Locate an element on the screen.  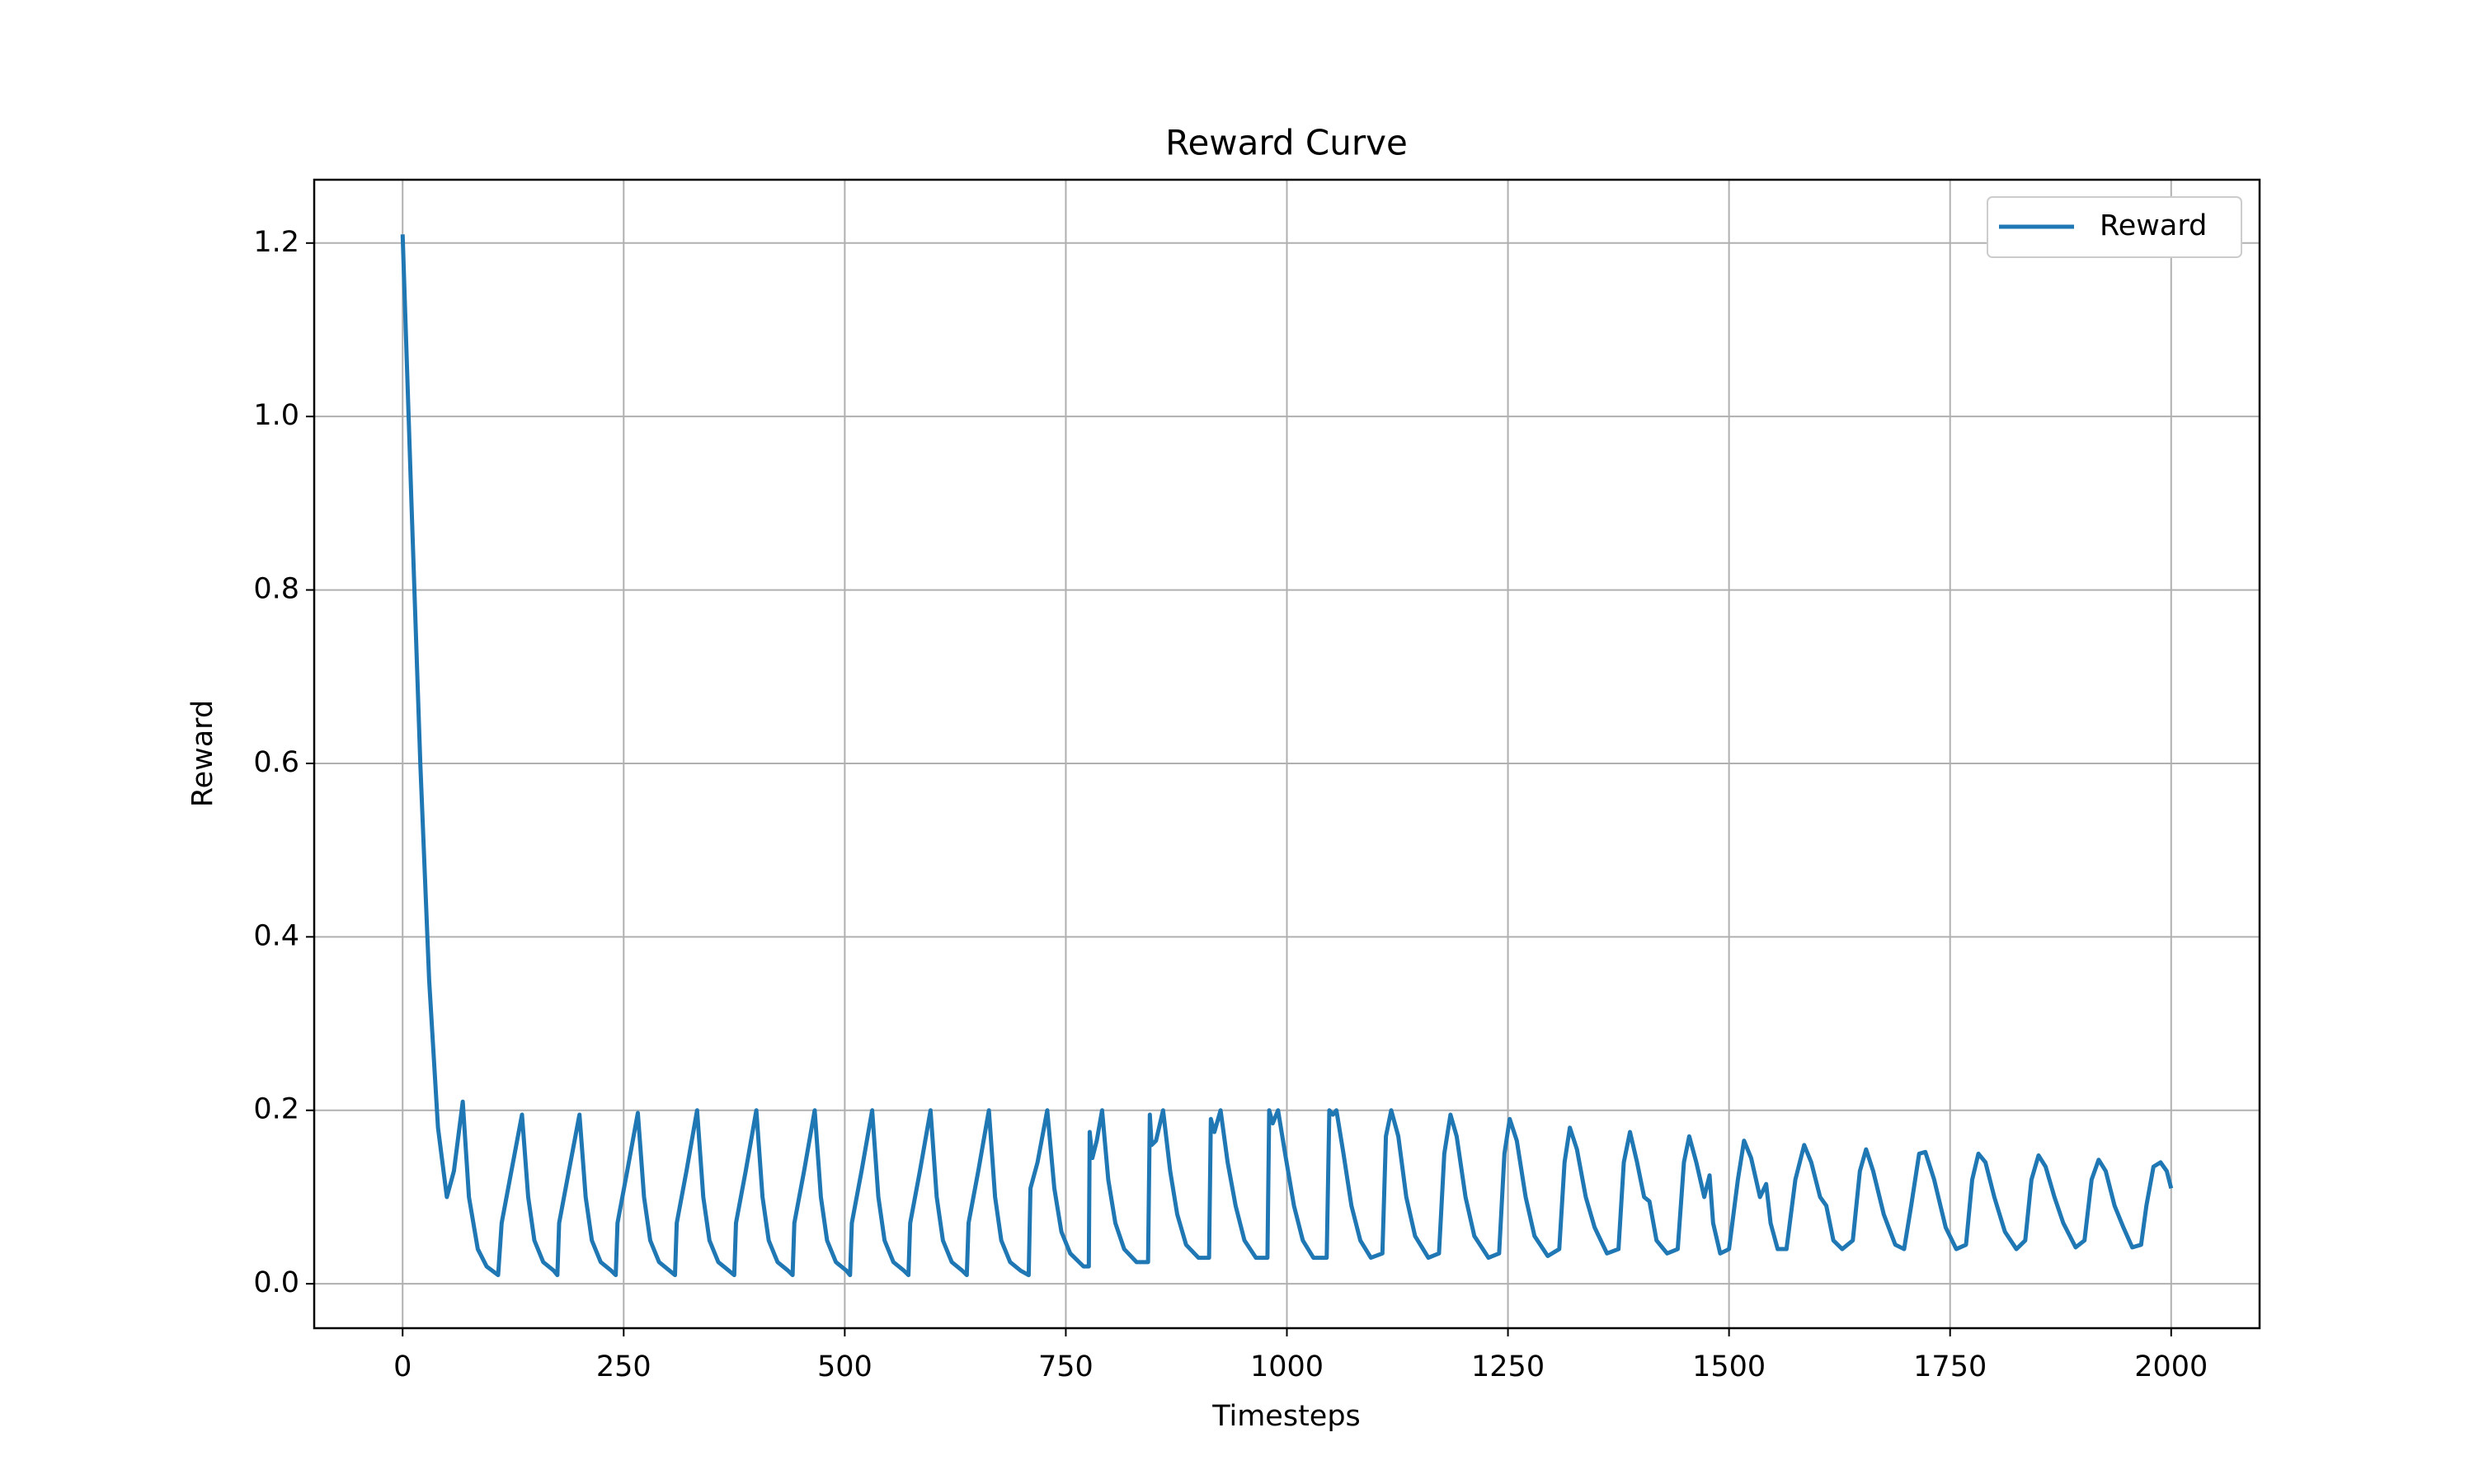
legend-box is located at coordinates (2114, 227).